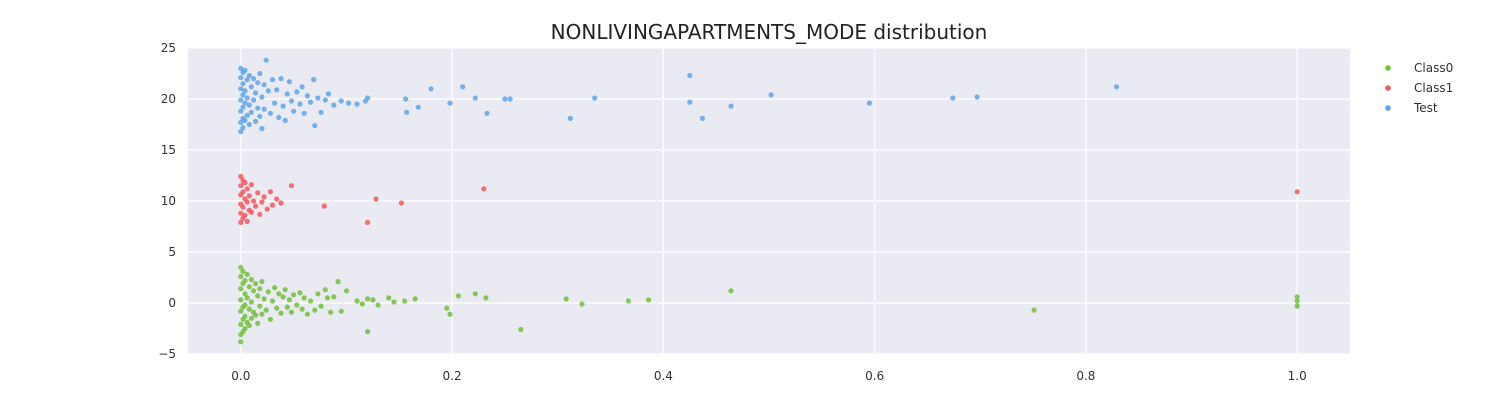 The height and width of the screenshot is (400, 1500). Describe the element at coordinates (769, 32) in the screenshot. I see `chart-title: NONLIVINGAPARTMENTS_MODE distribution` at that location.